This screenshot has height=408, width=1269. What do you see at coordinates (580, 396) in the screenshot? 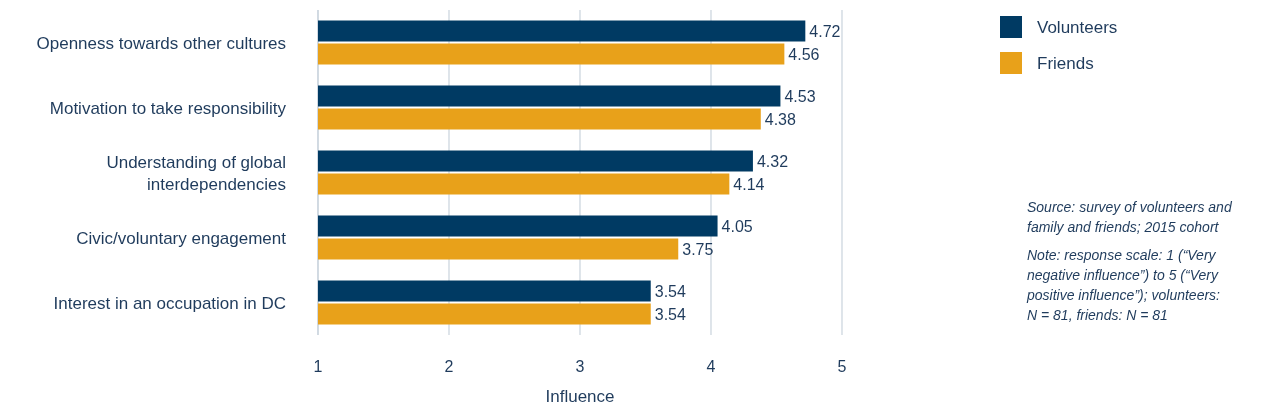
I see `x-axis-title: Influence` at bounding box center [580, 396].